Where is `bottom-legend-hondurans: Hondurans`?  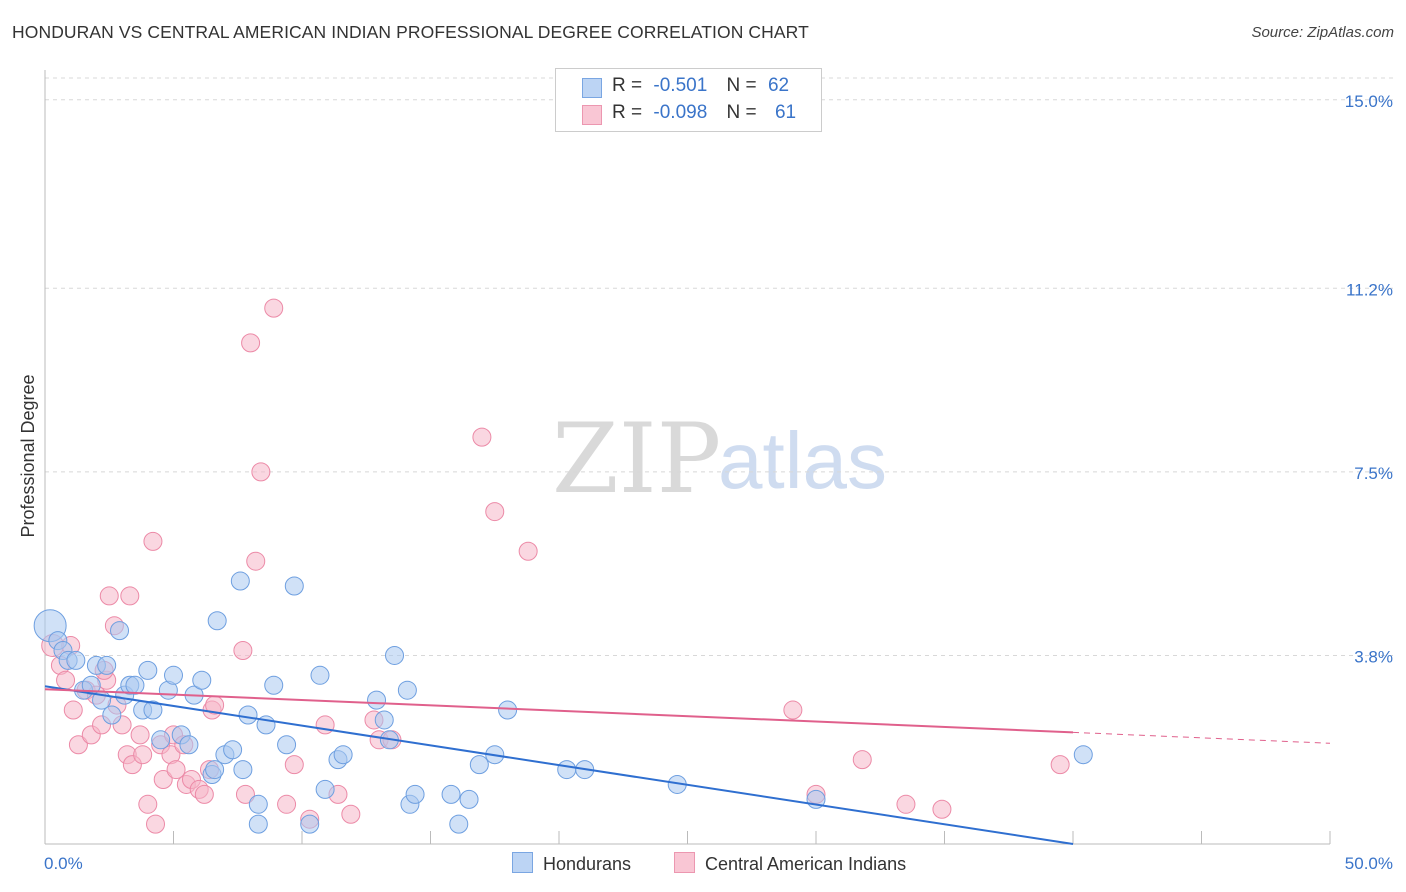
bottom-legend-hondurans: Hondurans is located at coordinates (571, 863).